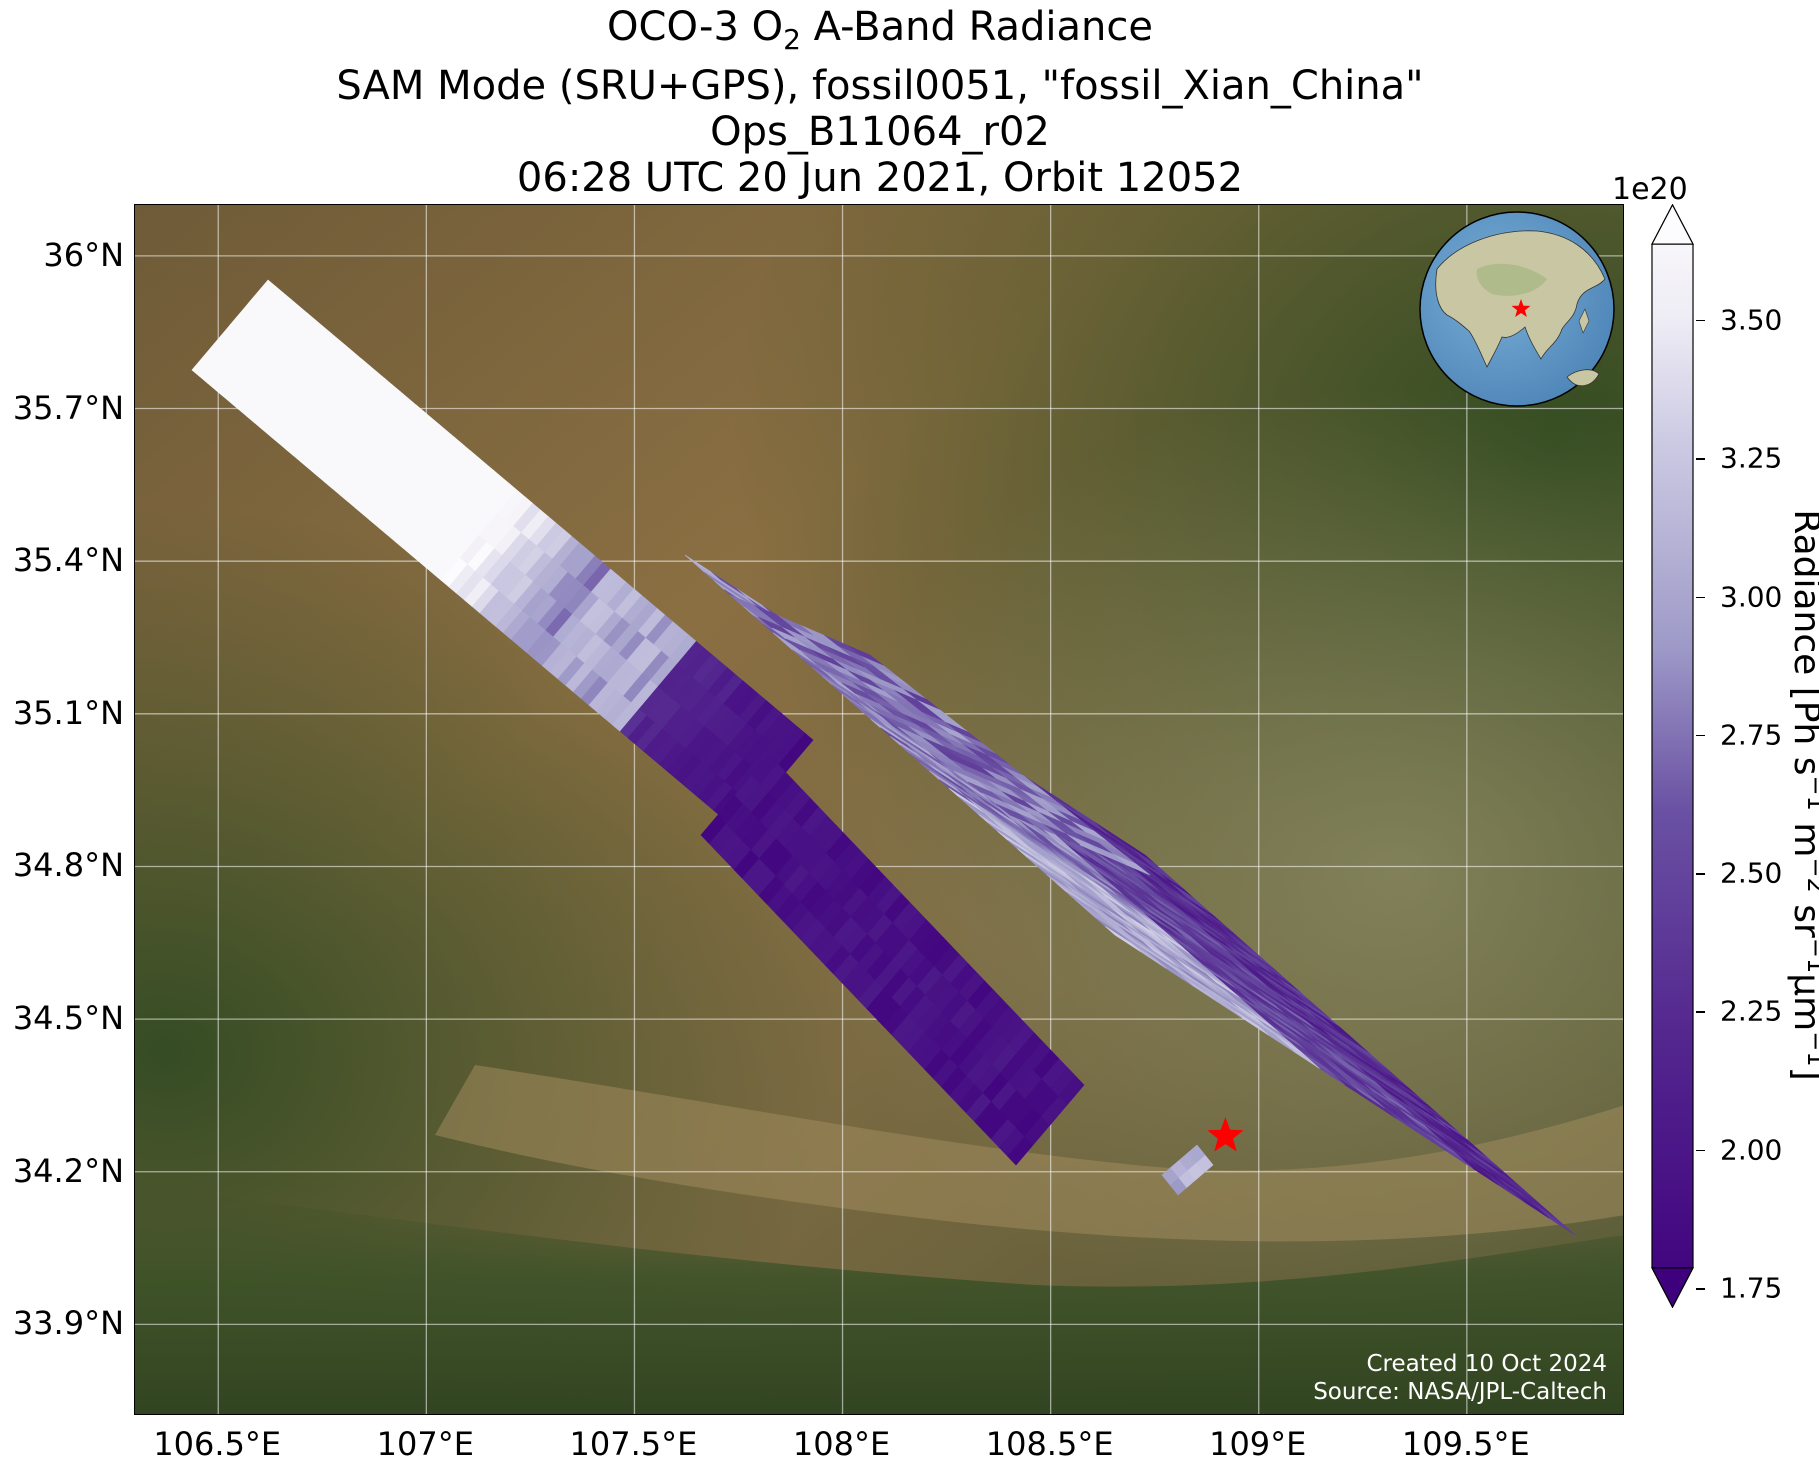 The height and width of the screenshot is (1463, 1819). I want to click on title-line-4: 06:28 UTC 20 Jun 2021, Orbit 12052, so click(880, 178).